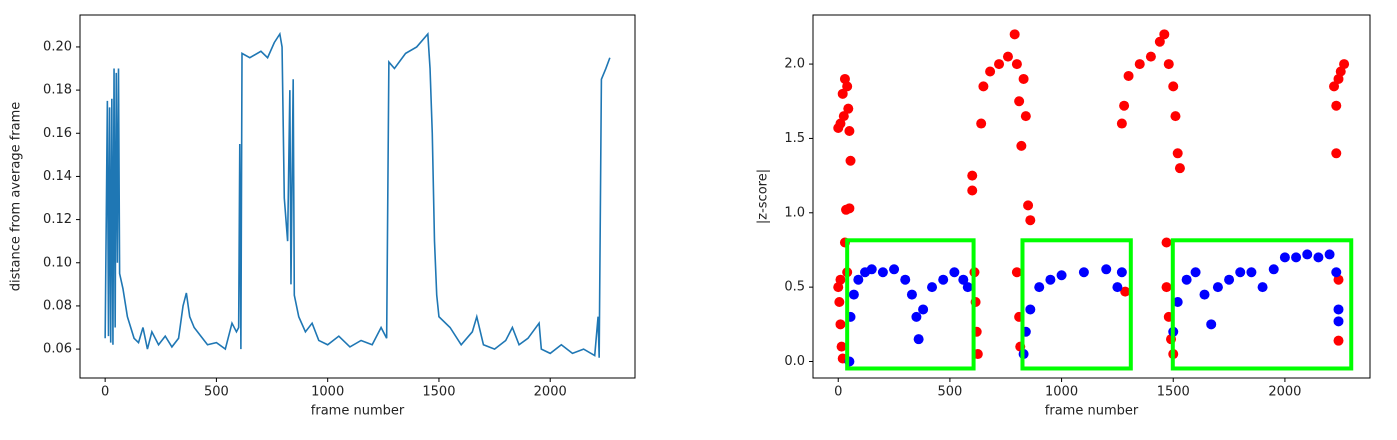 The image size is (1397, 440). Describe the element at coordinates (794, 287) in the screenshot. I see `y-tick-label: 0.5` at that location.